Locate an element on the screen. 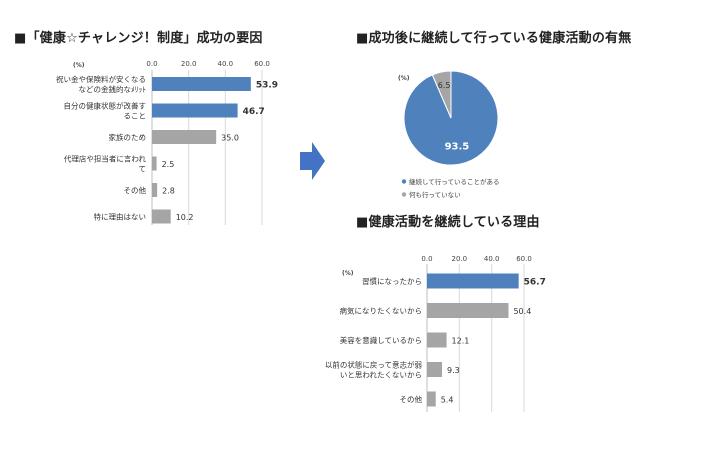 The height and width of the screenshot is (449, 711). legend-label: 何も行っていない is located at coordinates (435, 194).